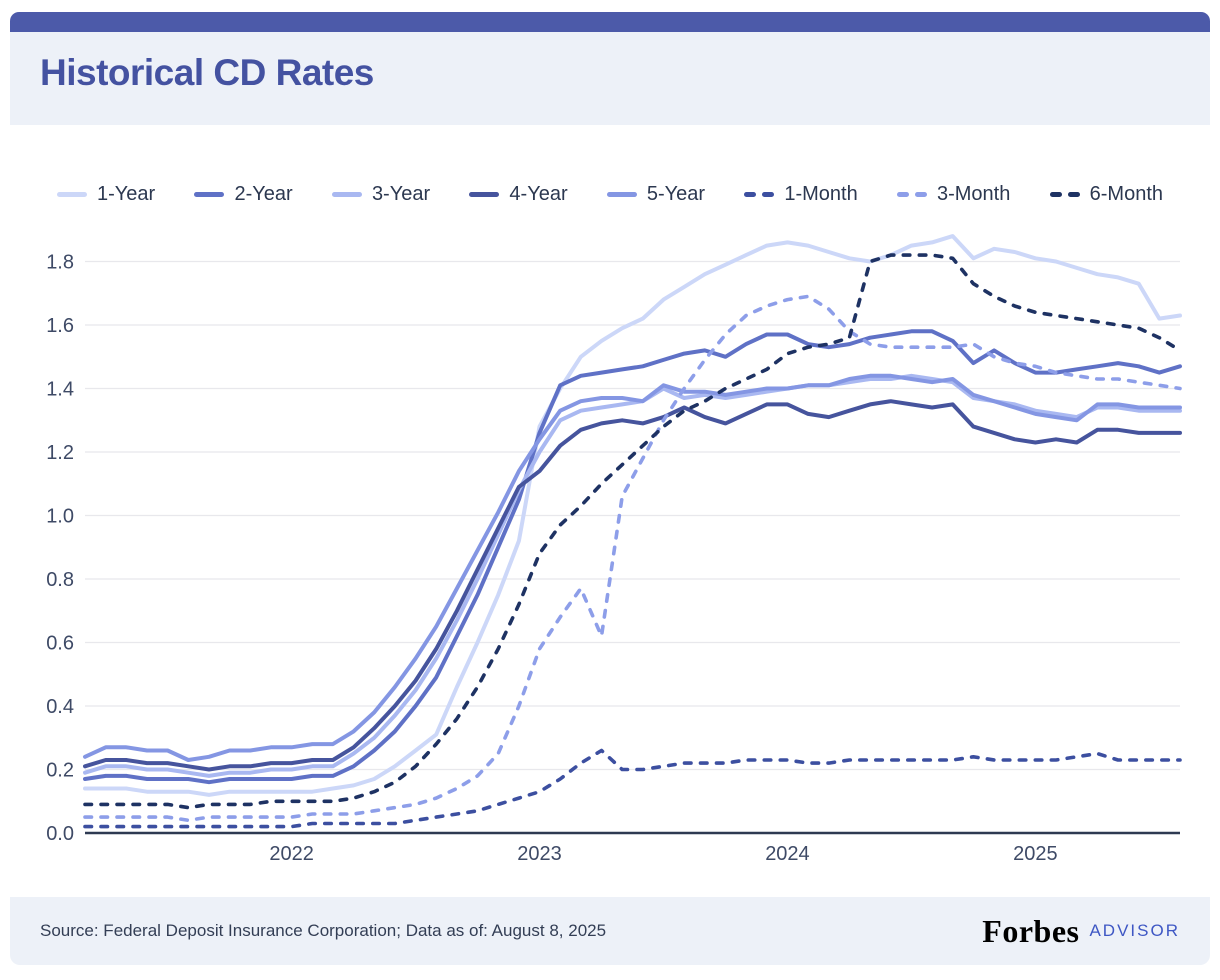  I want to click on x-axis-tick-label: 2024, so click(787, 854).